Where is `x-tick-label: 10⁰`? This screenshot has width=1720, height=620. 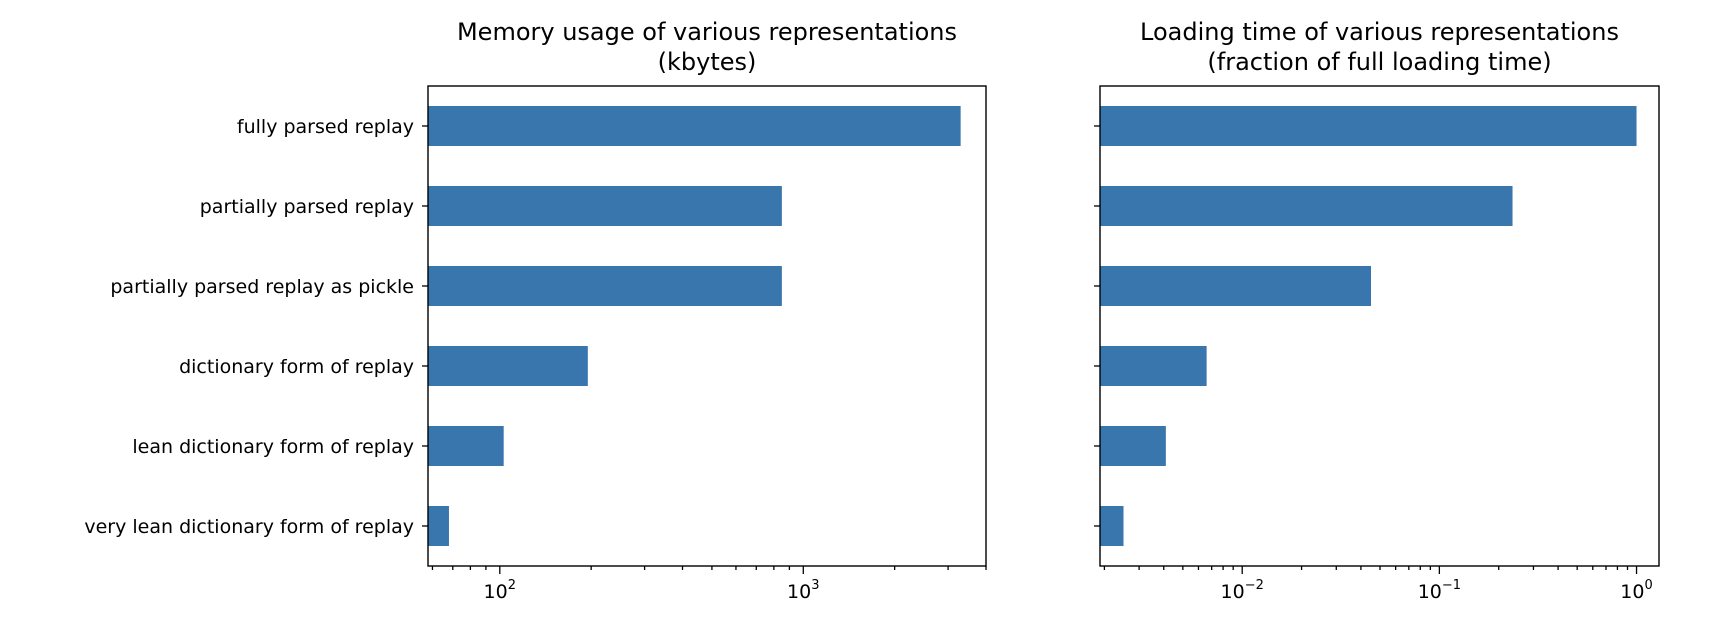
x-tick-label: 10⁰ is located at coordinates (1636, 590).